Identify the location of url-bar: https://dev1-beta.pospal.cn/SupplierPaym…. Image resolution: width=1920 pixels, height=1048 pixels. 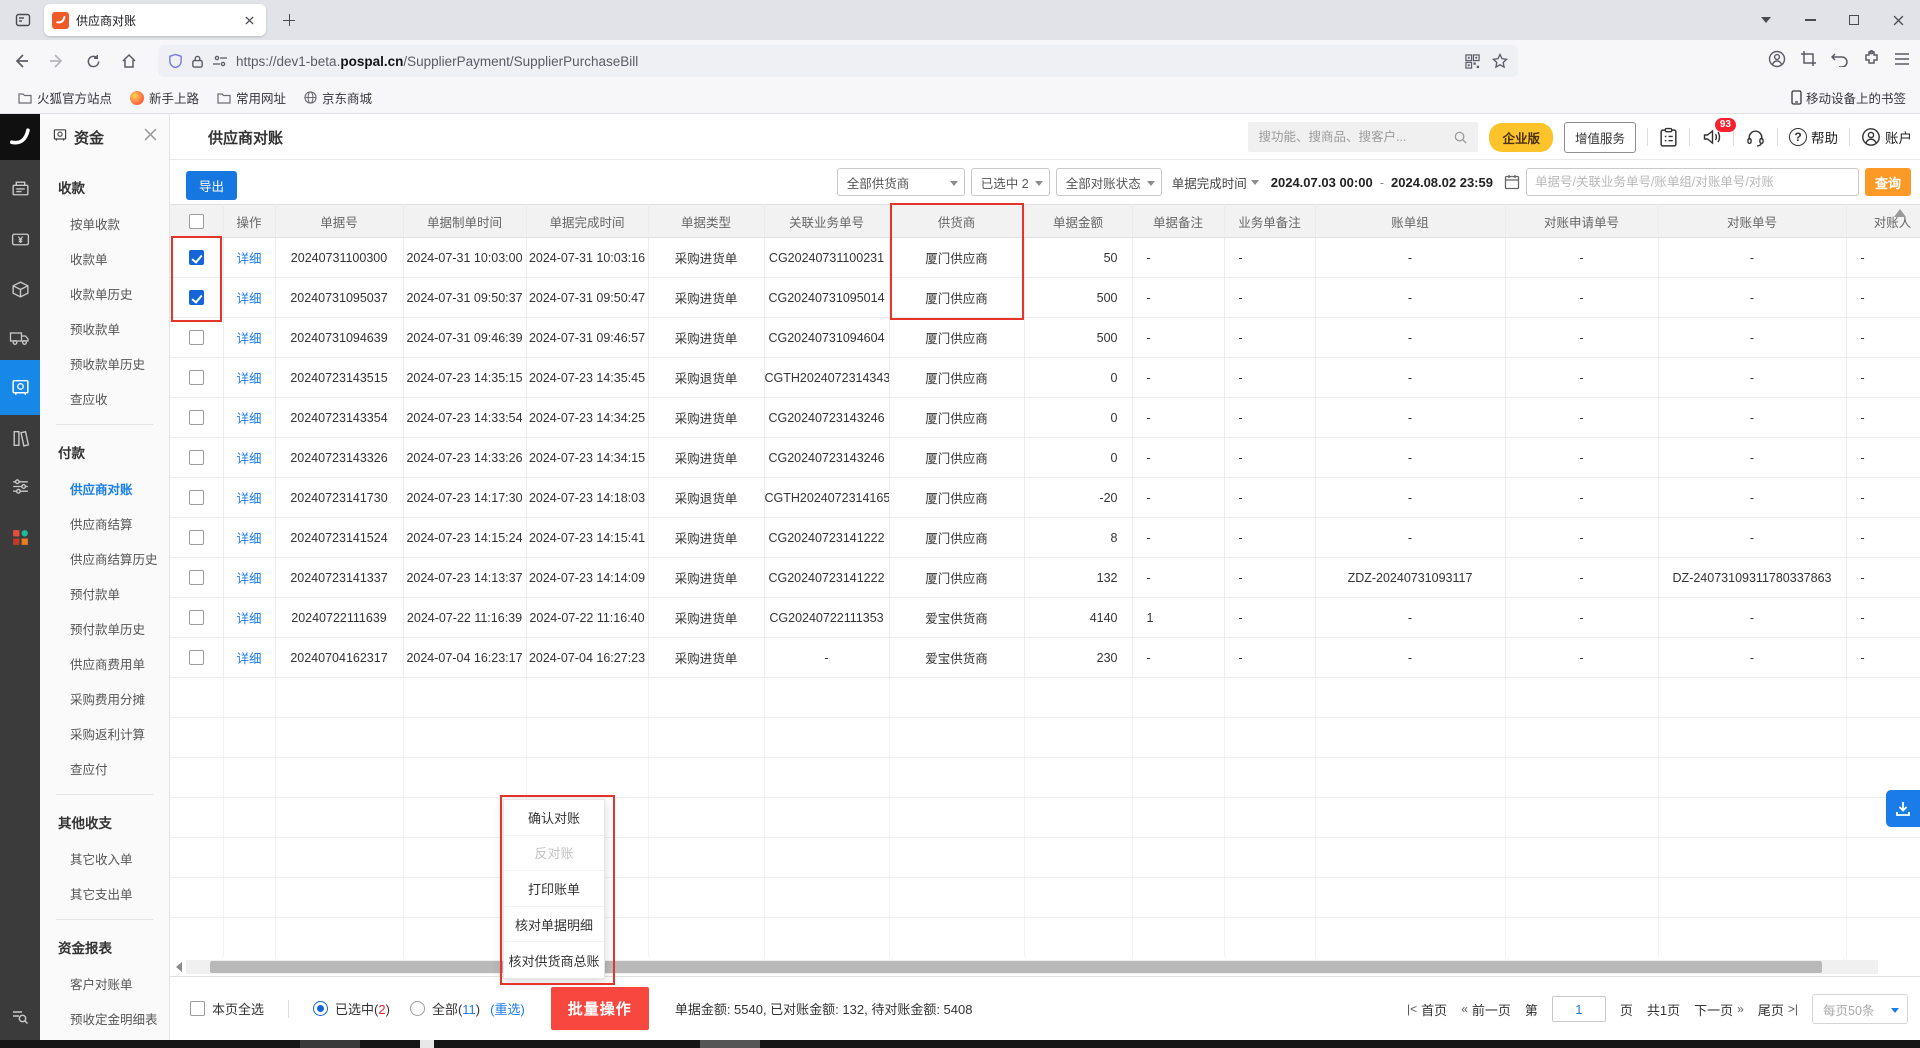
(838, 61).